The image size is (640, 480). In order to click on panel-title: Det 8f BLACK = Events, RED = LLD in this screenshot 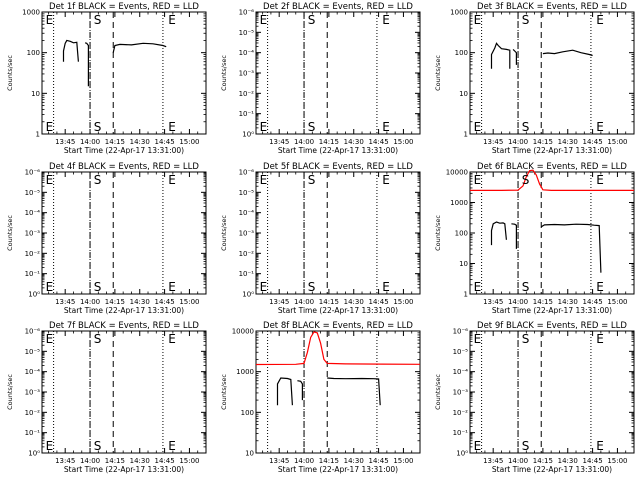, I will do `click(338, 326)`.